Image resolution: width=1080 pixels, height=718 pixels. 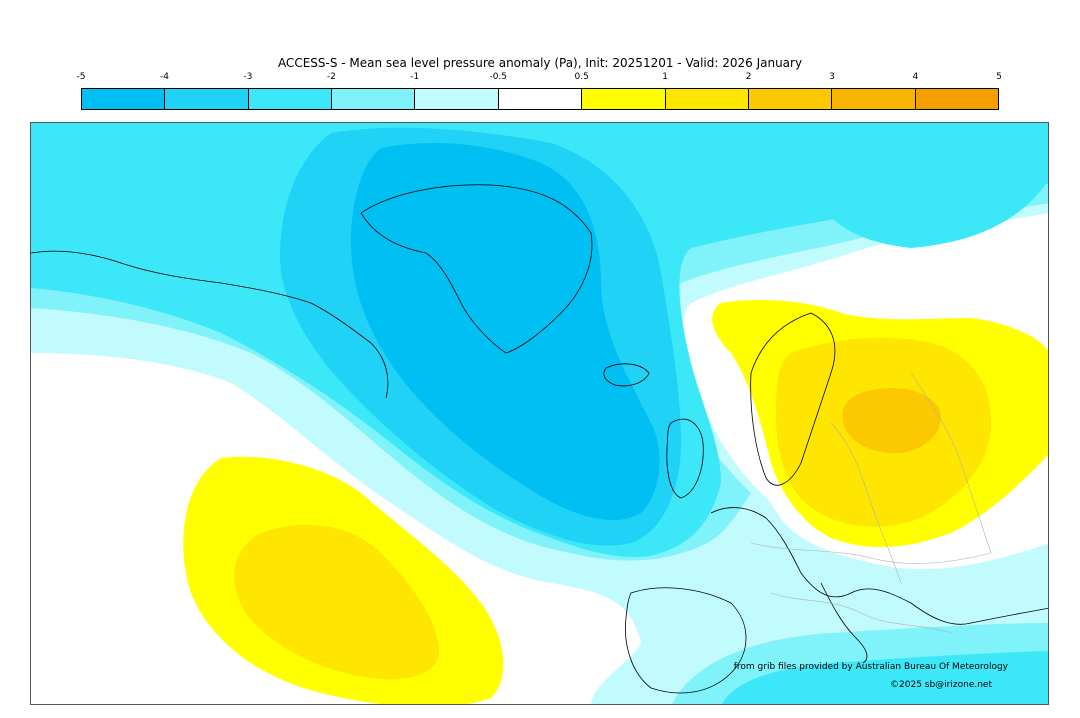 I want to click on europe-mainland-coast, so click(x=879, y=566).